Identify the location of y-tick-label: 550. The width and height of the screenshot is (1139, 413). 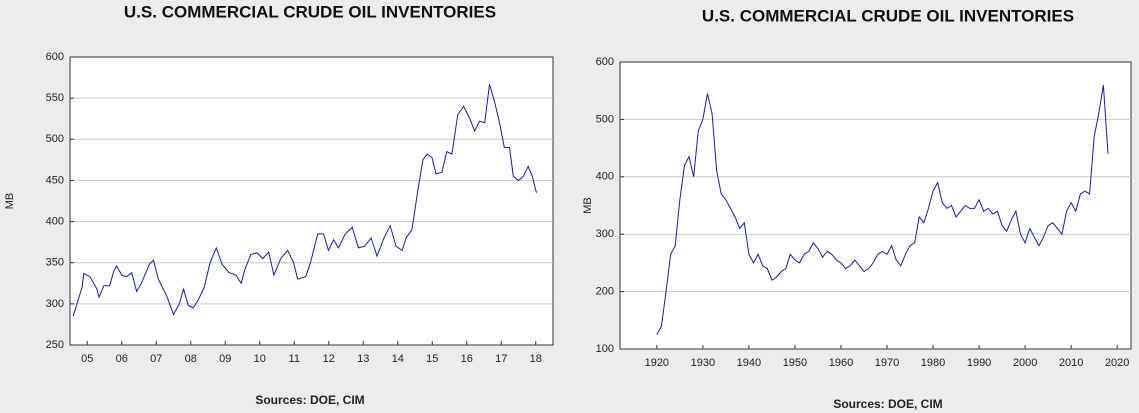
(55, 98).